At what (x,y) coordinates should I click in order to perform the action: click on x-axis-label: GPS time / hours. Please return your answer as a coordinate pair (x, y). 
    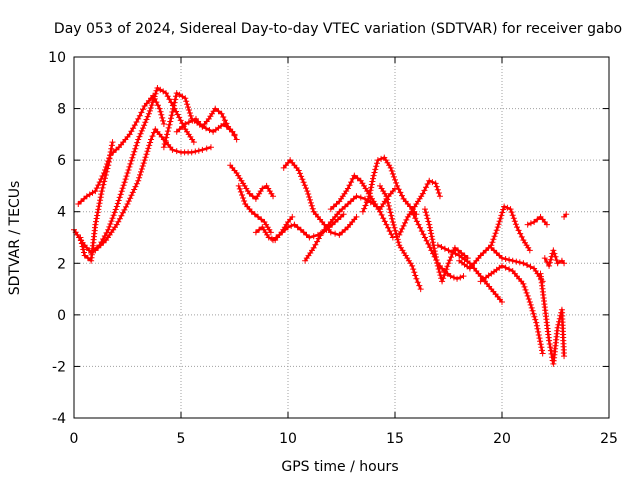
    Looking at the image, I should click on (339, 467).